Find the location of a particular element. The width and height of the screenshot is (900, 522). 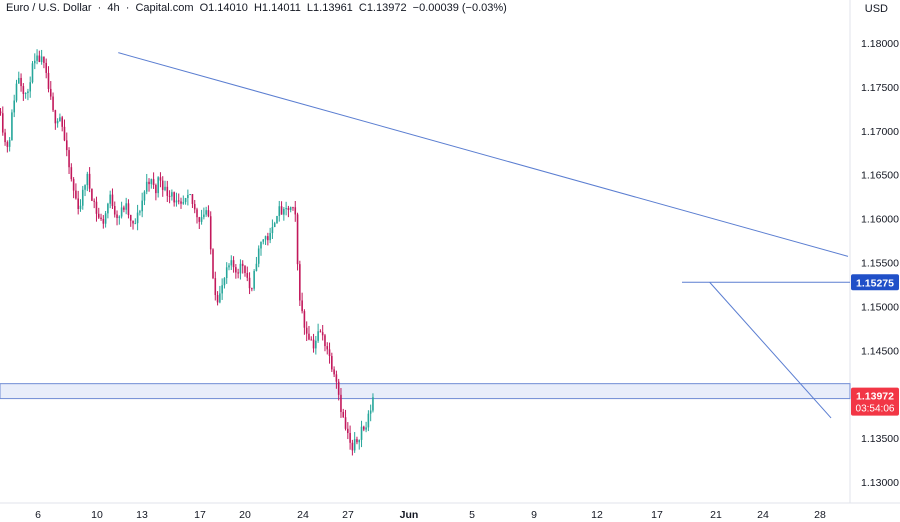

time-tick-label: 20 is located at coordinates (245, 515).